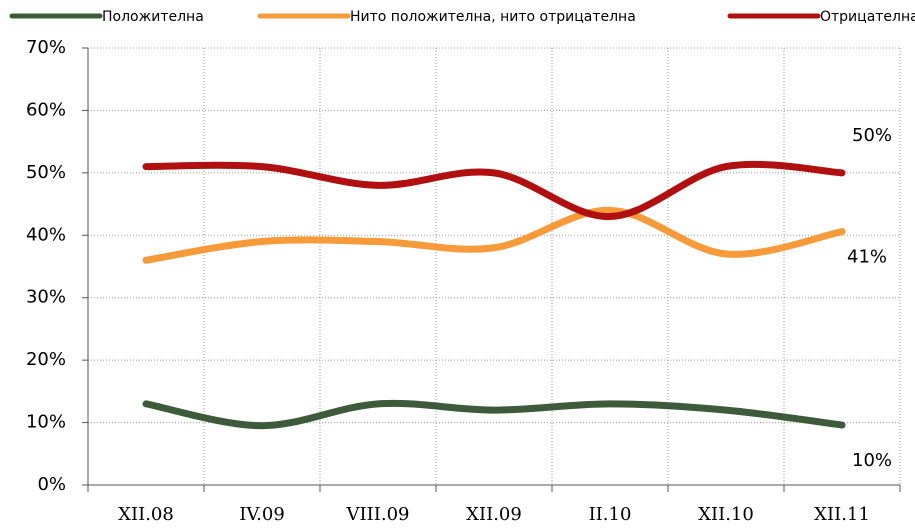 The height and width of the screenshot is (530, 915). I want to click on x-tick-label: IV.09, so click(262, 514).